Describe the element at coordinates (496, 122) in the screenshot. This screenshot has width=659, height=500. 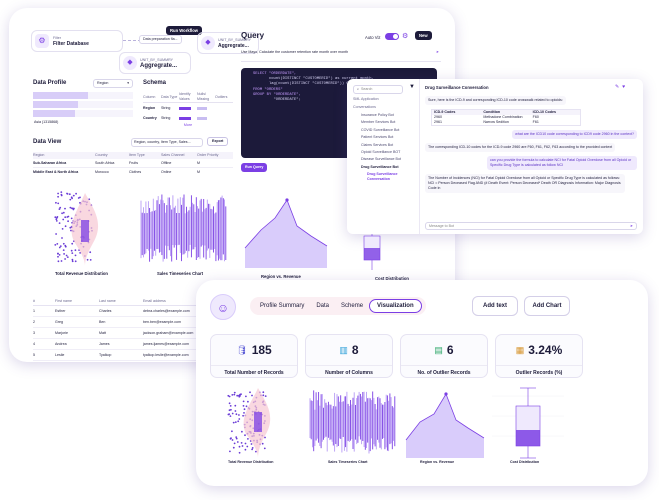
I see `table-cell: Narrow Sedition` at that location.